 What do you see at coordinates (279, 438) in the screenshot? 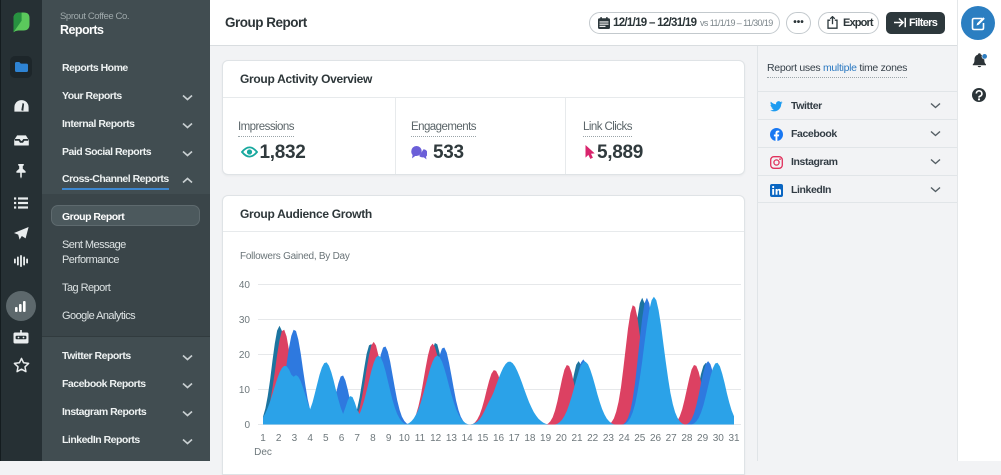
I see `svg-text: 2` at bounding box center [279, 438].